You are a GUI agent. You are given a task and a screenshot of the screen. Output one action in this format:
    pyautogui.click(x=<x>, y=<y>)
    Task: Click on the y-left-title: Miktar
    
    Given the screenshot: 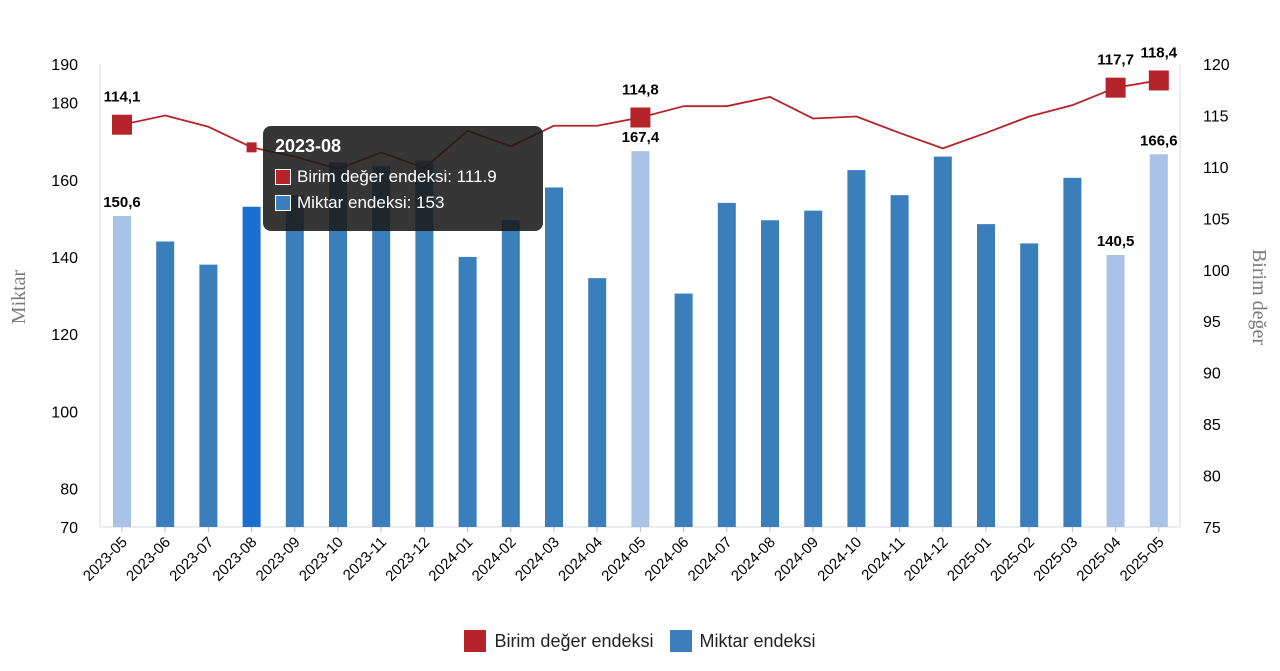 What is the action you would take?
    pyautogui.click(x=19, y=296)
    